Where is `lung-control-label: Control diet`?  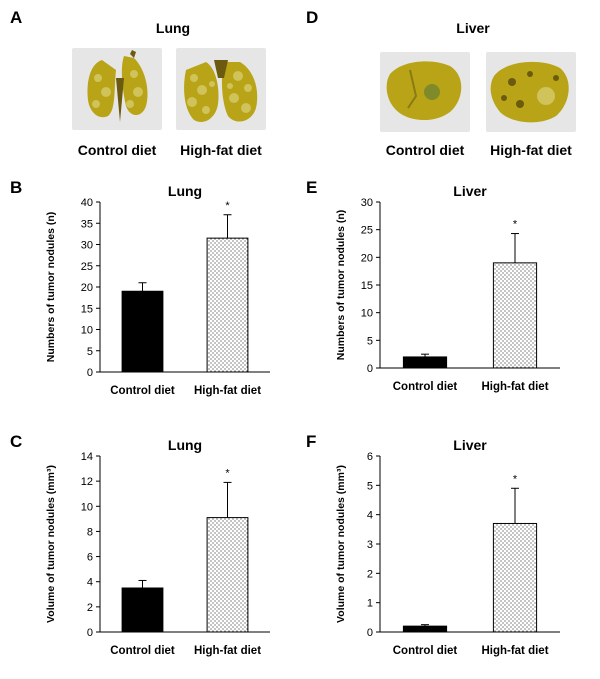 lung-control-label: Control diet is located at coordinates (117, 150).